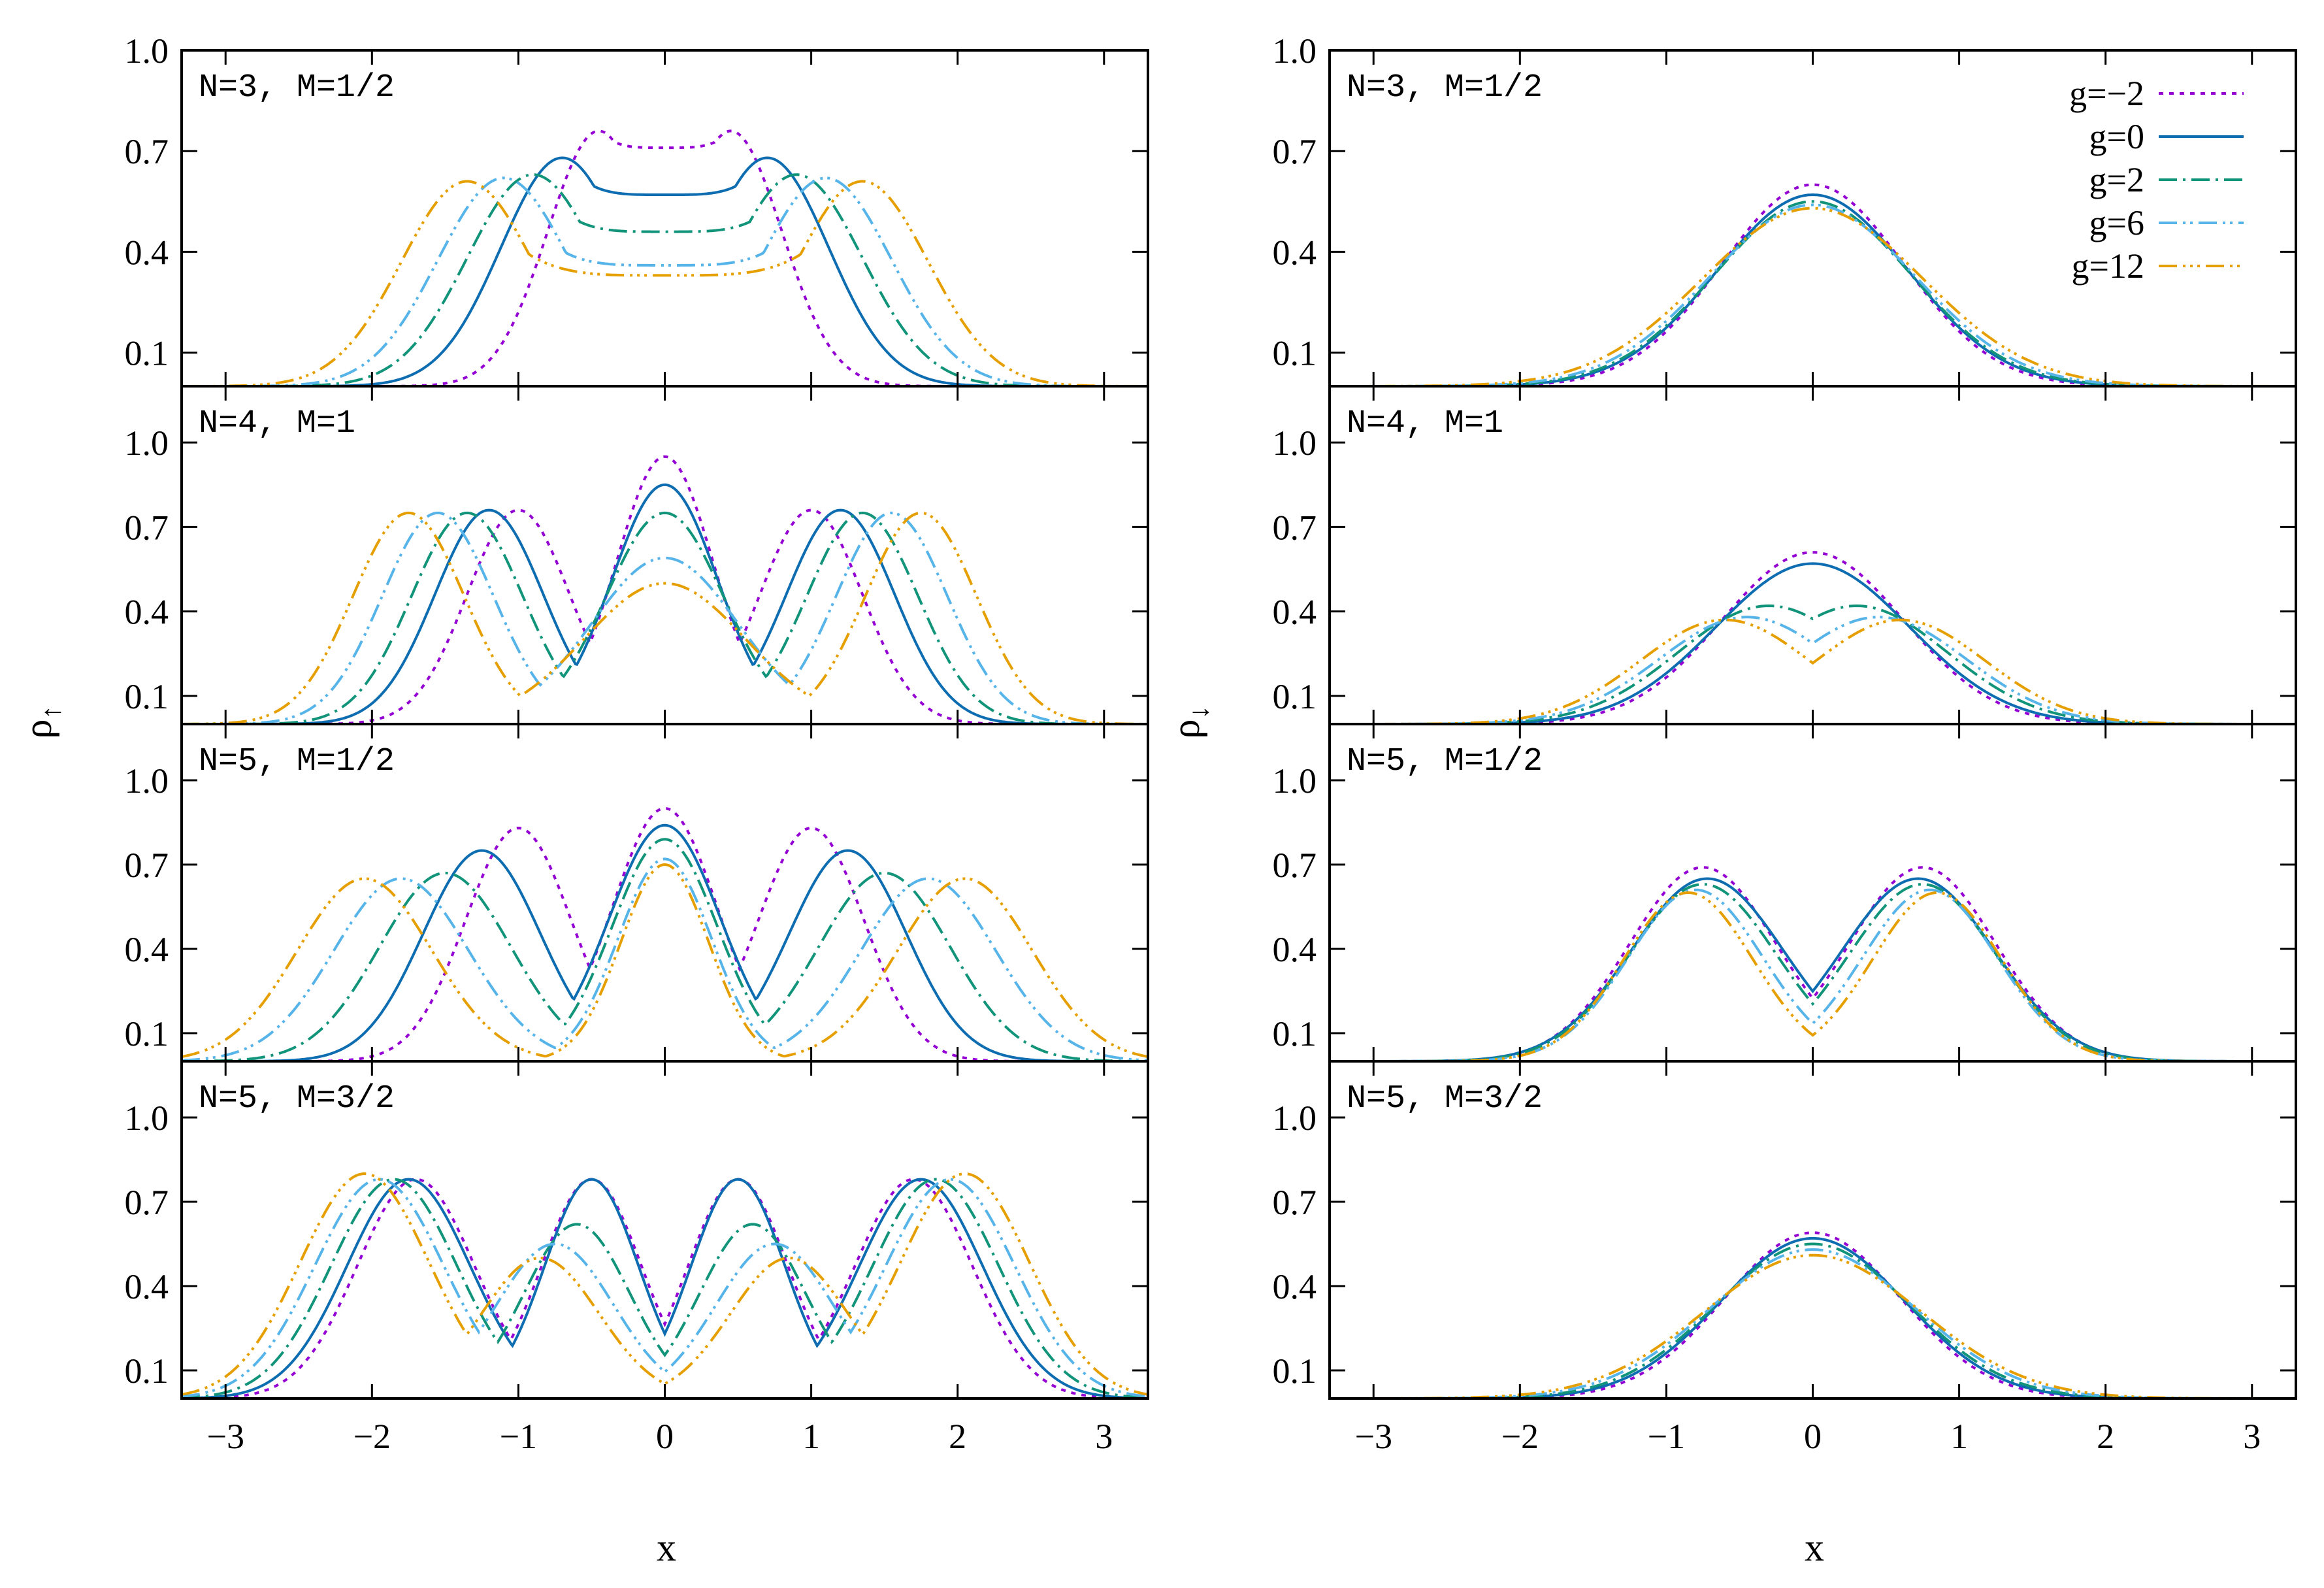 This screenshot has height=1588, width=2324. What do you see at coordinates (2108, 266) in the screenshot?
I see `legend-label: g=12` at bounding box center [2108, 266].